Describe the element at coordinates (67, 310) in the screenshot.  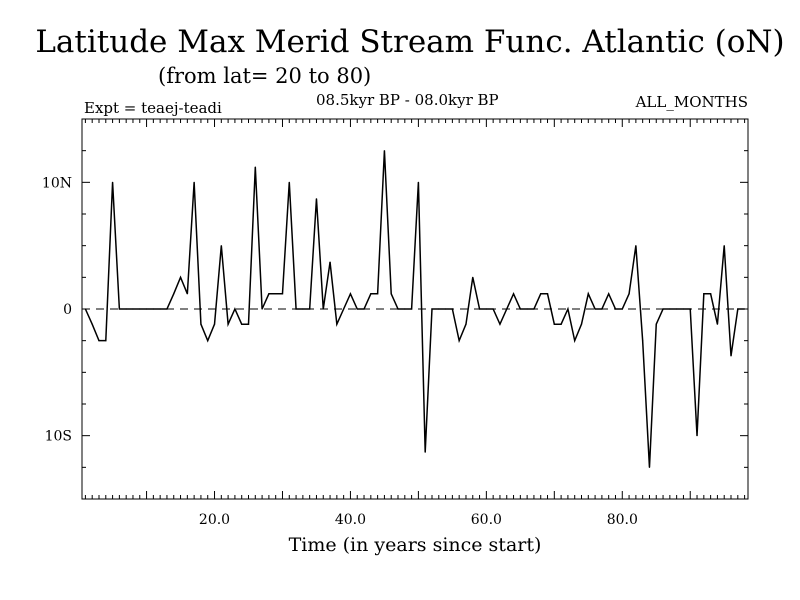
I see `y-tick-label: 0` at that location.